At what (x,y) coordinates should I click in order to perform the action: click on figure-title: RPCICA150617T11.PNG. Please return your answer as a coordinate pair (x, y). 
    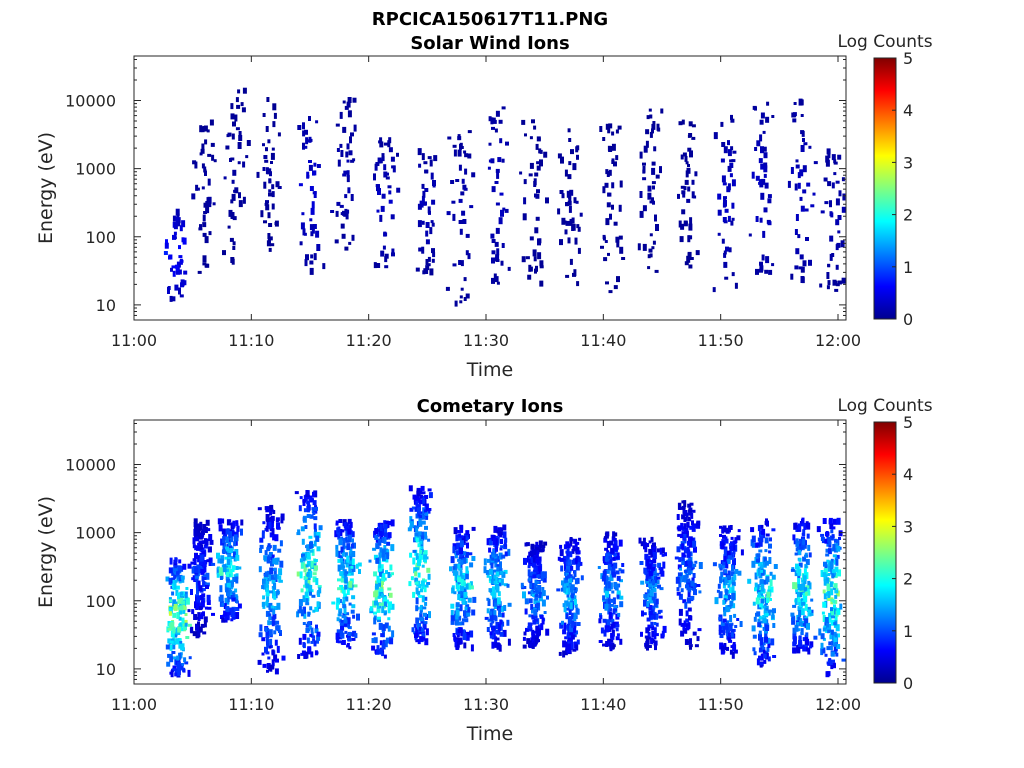
    Looking at the image, I should click on (490, 19).